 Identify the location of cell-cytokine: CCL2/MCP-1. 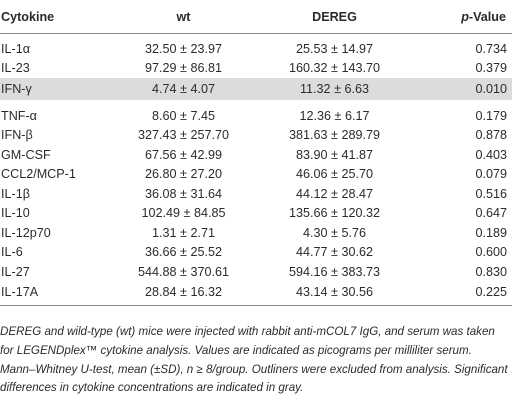
(38, 174).